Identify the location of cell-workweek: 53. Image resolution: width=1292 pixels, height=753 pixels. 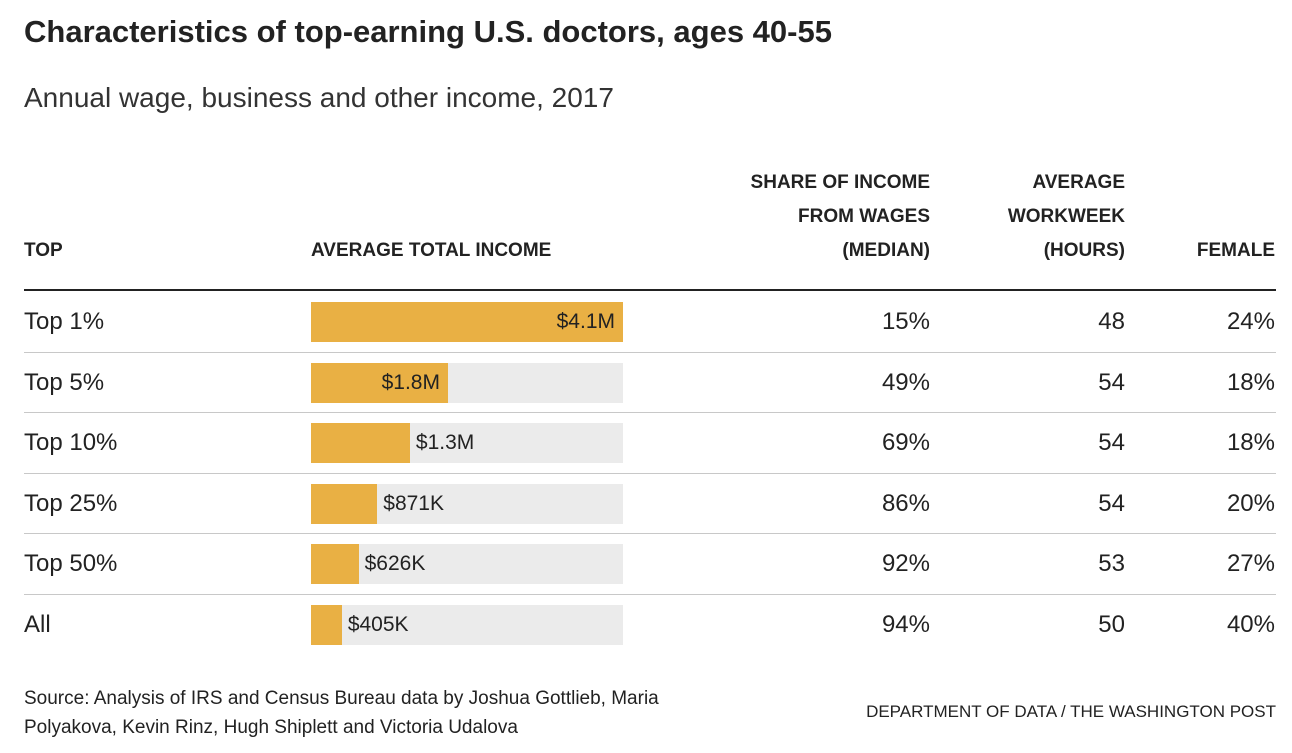
(1111, 563).